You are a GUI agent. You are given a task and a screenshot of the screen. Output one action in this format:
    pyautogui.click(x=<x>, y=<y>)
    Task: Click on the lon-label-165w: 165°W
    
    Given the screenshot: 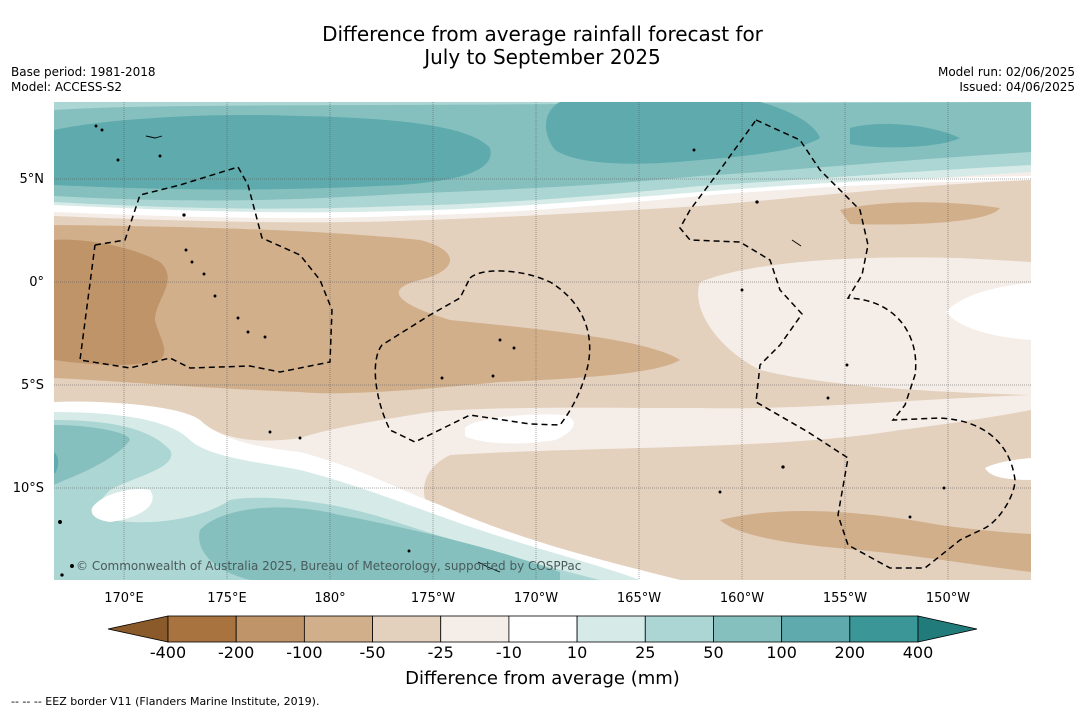 What is the action you would take?
    pyautogui.click(x=639, y=598)
    